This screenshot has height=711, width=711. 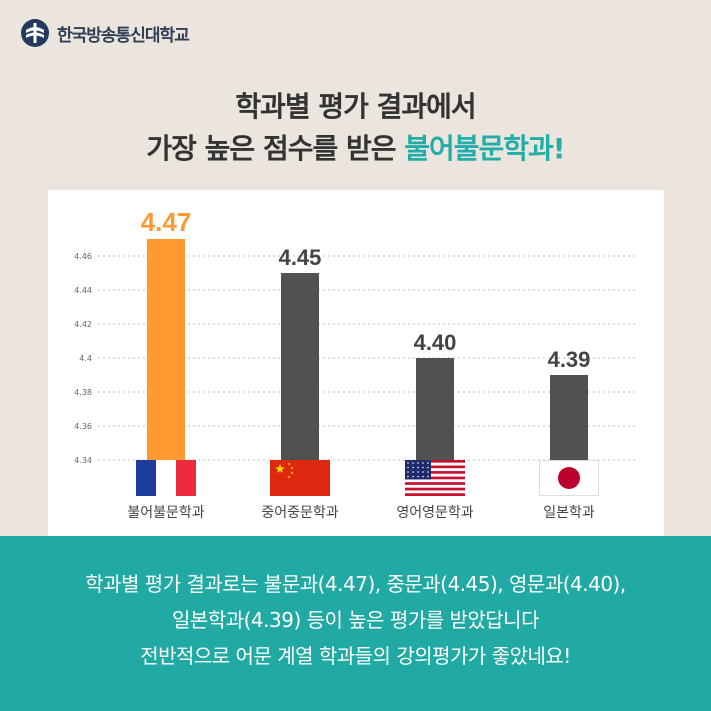 What do you see at coordinates (355, 656) in the screenshot?
I see `summary-line-3: 전반적으로 어문 계열 학과들의 강의평가가 좋았네요!` at bounding box center [355, 656].